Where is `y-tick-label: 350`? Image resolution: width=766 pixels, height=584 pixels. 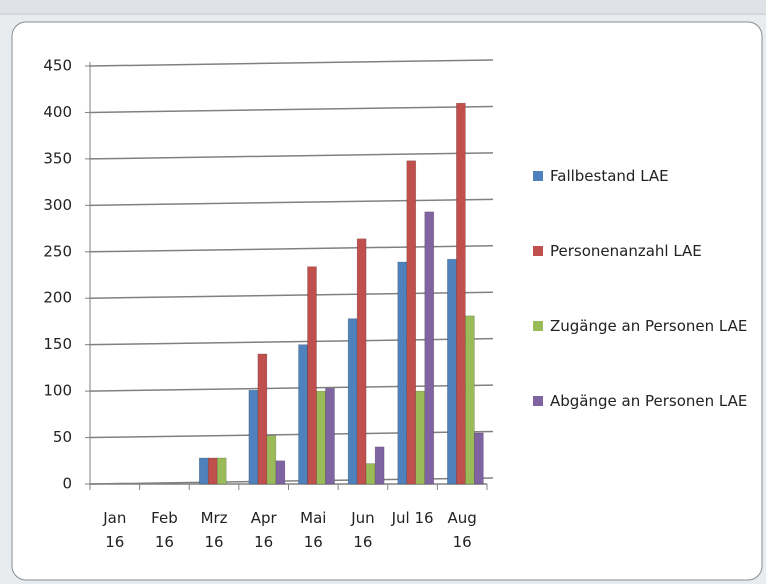
y-tick-label: 350 is located at coordinates (57, 158).